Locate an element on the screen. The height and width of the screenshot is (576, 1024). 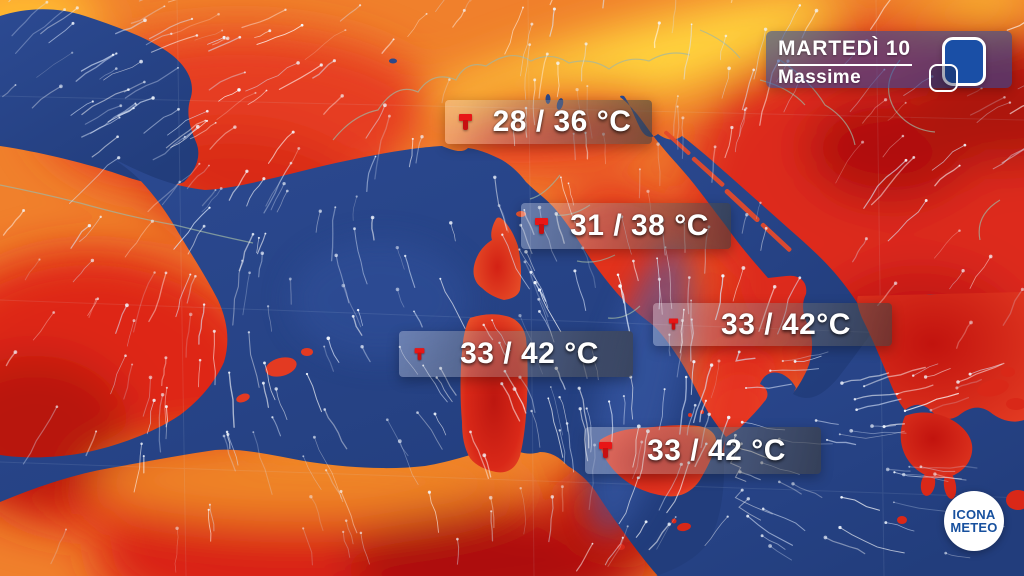
aeolian-islands is located at coordinates (690, 415).